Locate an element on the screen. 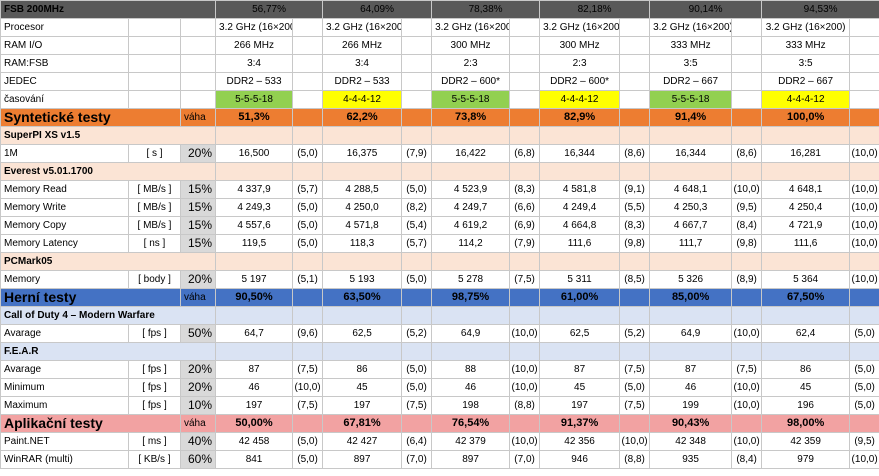 The image size is (879, 476). score-value: (8,9) is located at coordinates (747, 279).